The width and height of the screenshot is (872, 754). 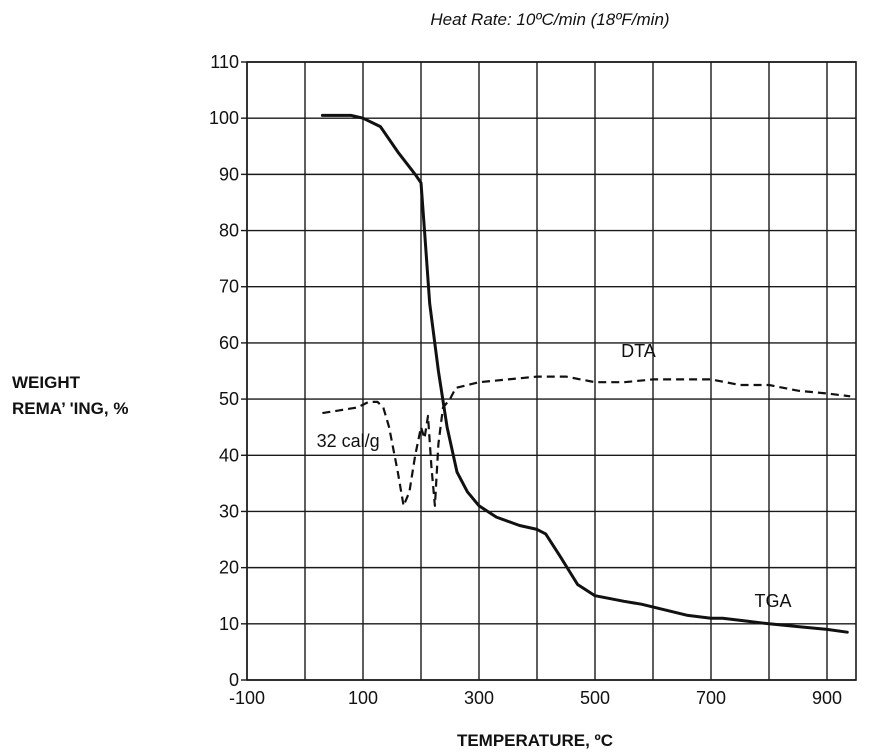 What do you see at coordinates (229, 511) in the screenshot?
I see `y-tick-label: 30` at bounding box center [229, 511].